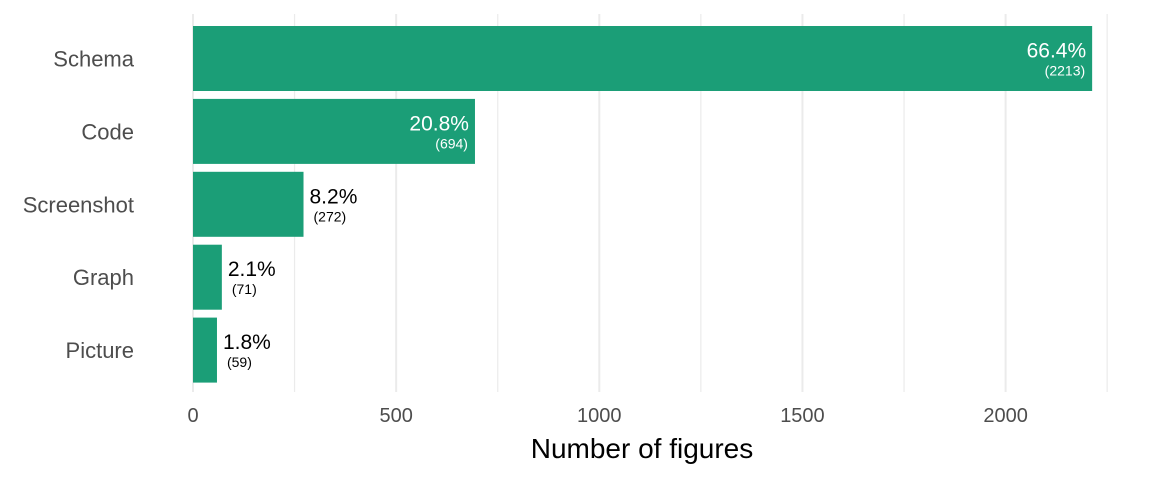 The image size is (1152, 480). I want to click on category-label: Graph, so click(103, 277).